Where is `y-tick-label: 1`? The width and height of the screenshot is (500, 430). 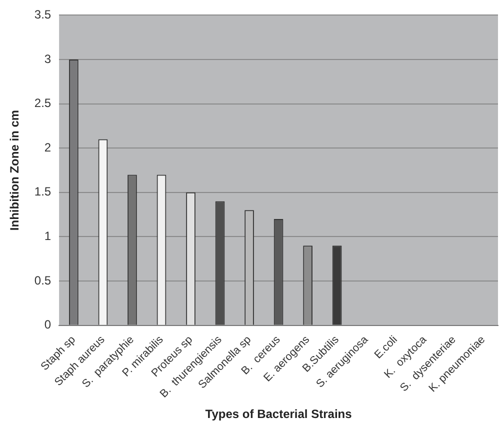
y-tick-label: 1 is located at coordinates (48, 236).